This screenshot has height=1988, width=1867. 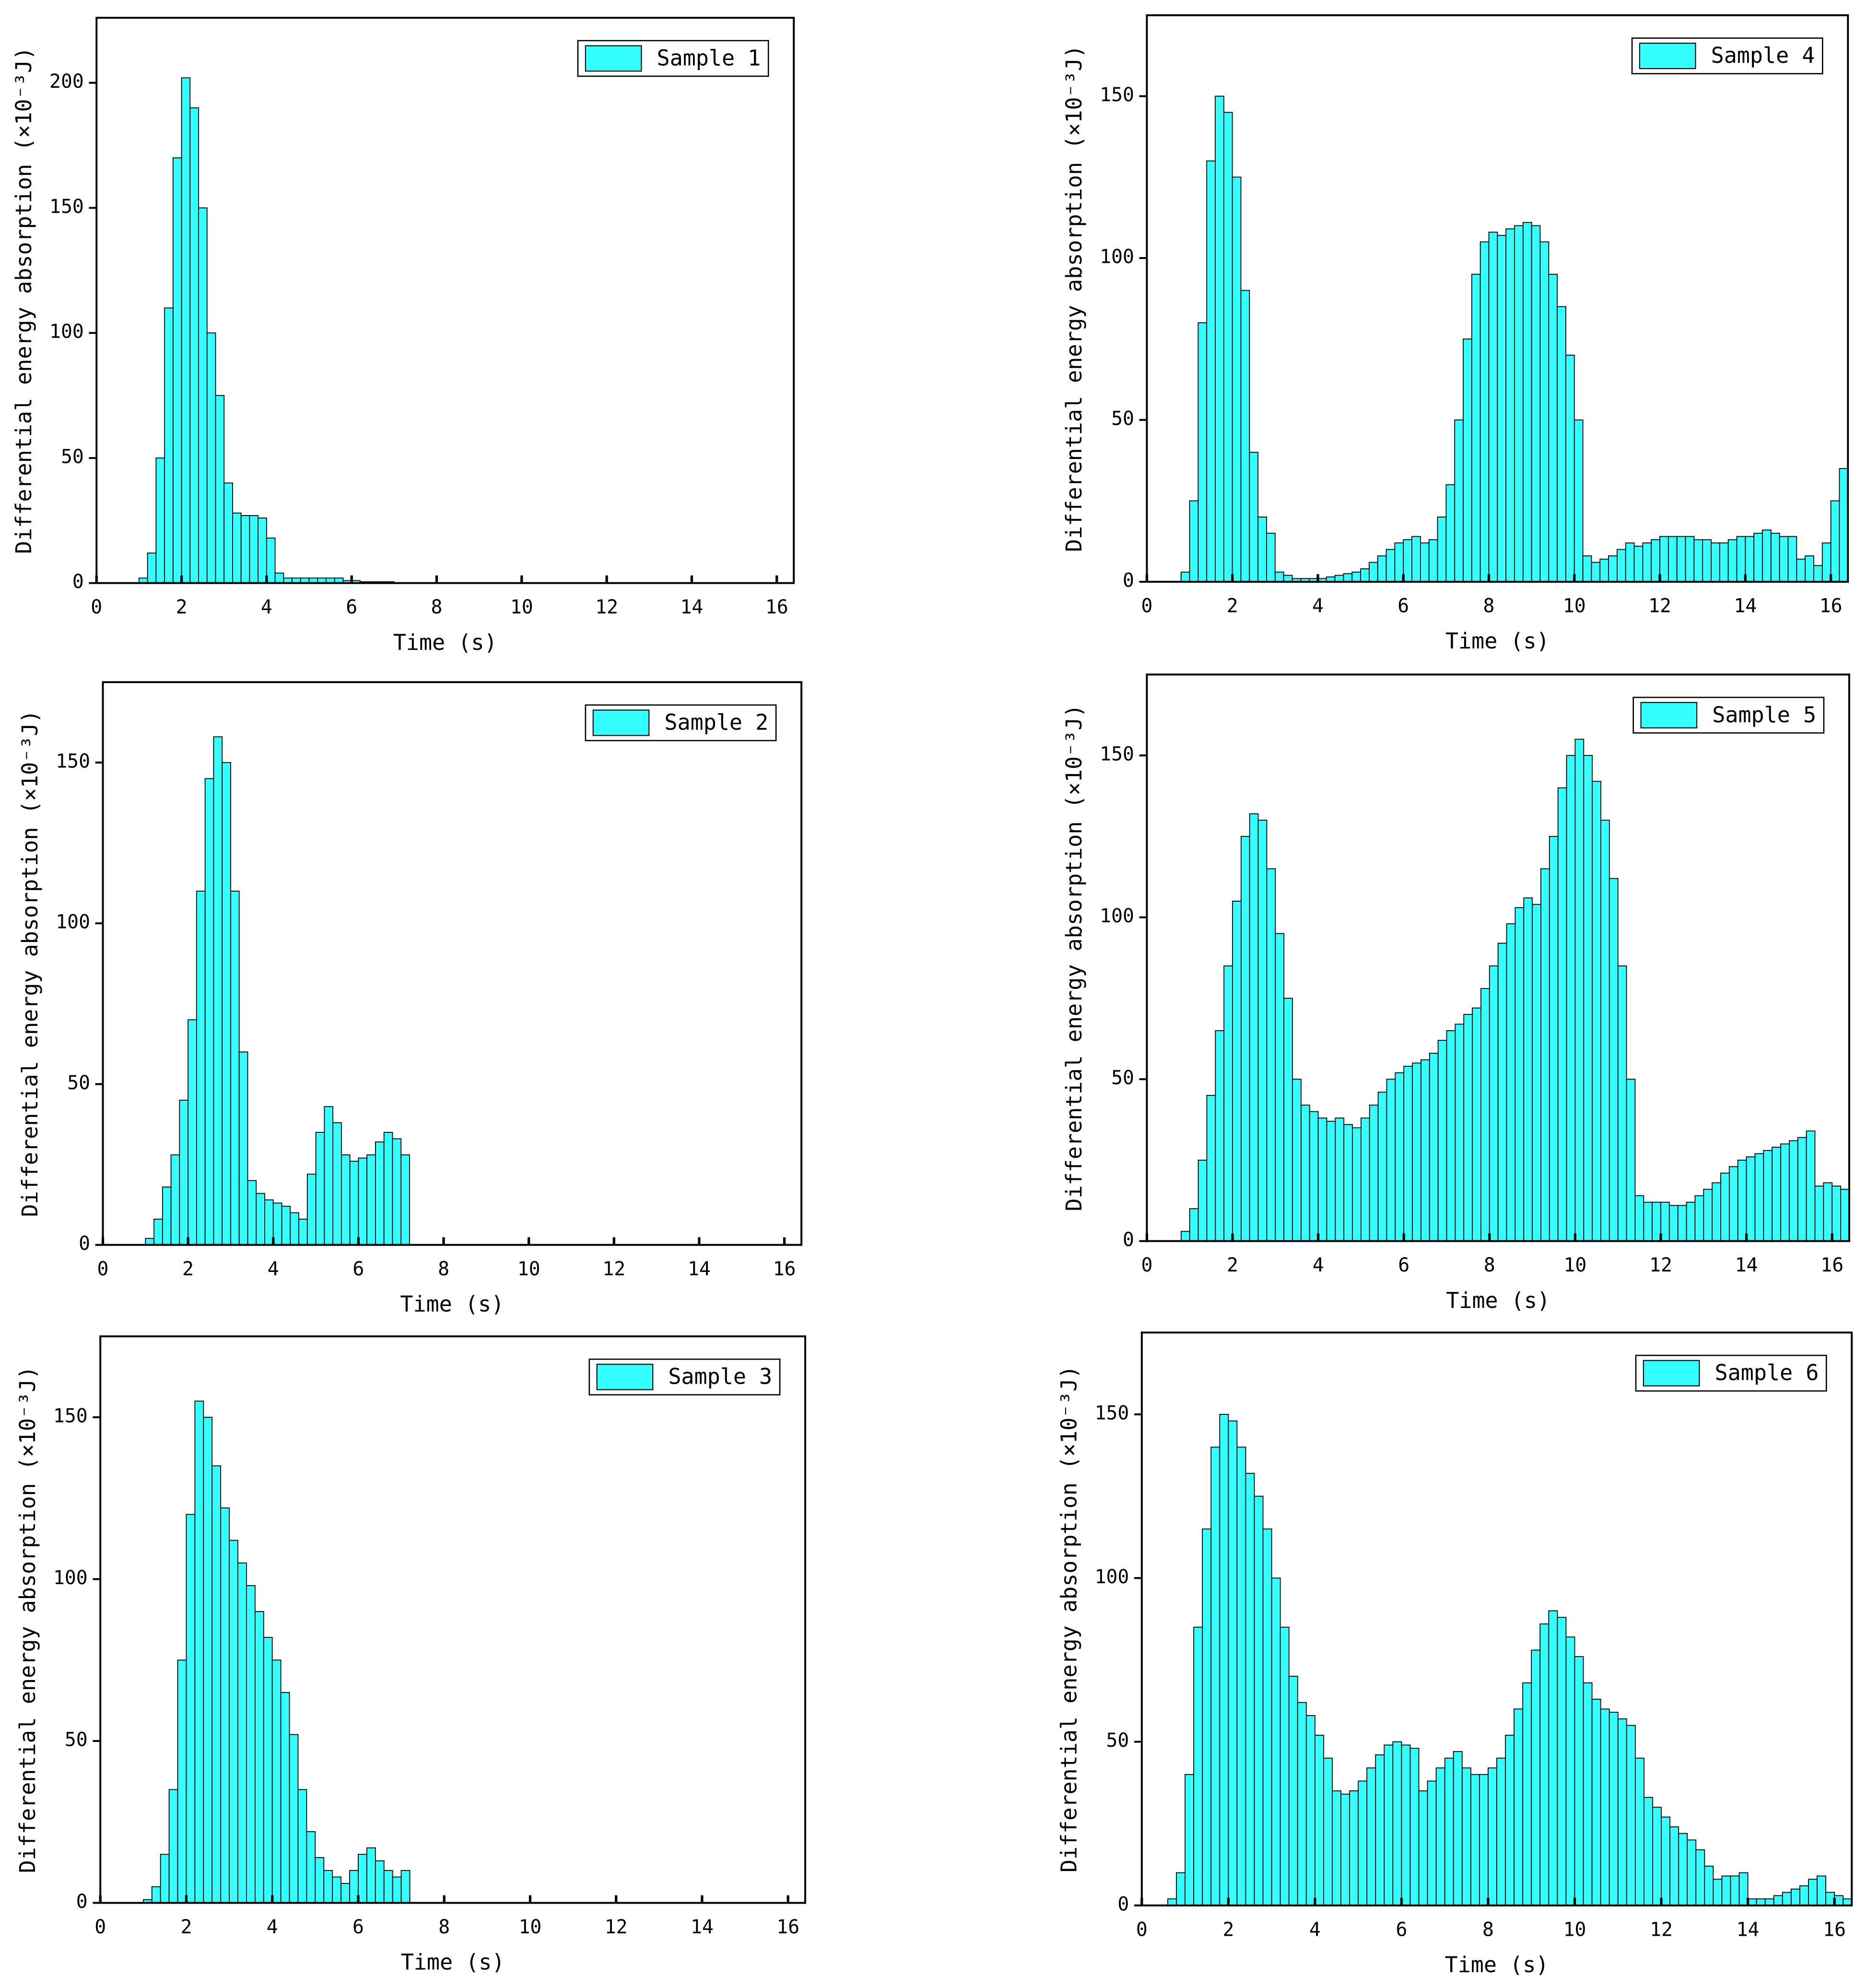 I want to click on y-tick-label: 50, so click(x=78, y=1083).